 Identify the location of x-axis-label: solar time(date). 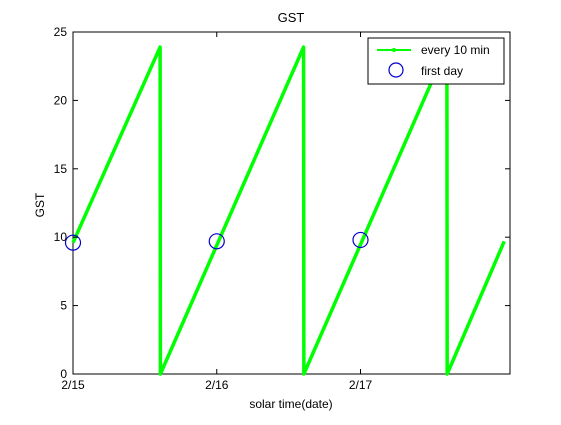
(290, 404).